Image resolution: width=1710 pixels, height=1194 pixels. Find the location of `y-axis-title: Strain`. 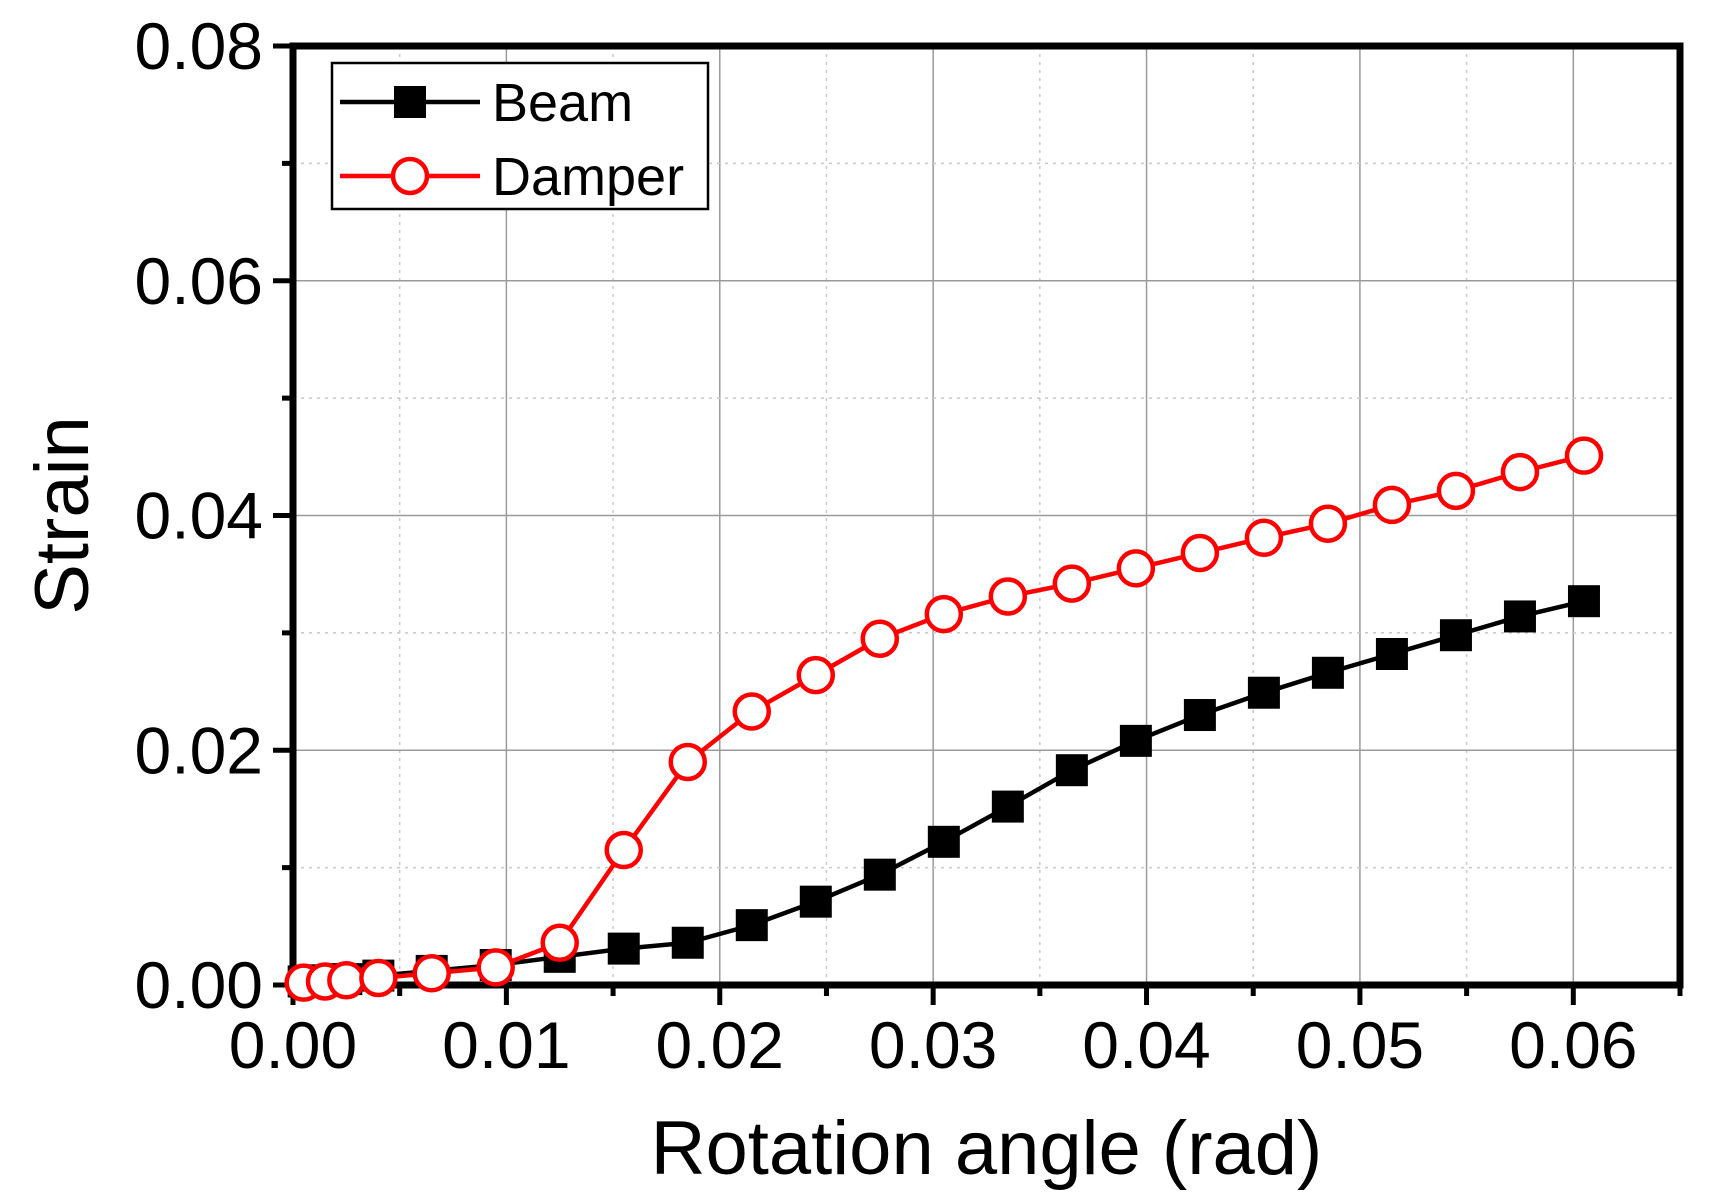

y-axis-title: Strain is located at coordinates (62, 515).